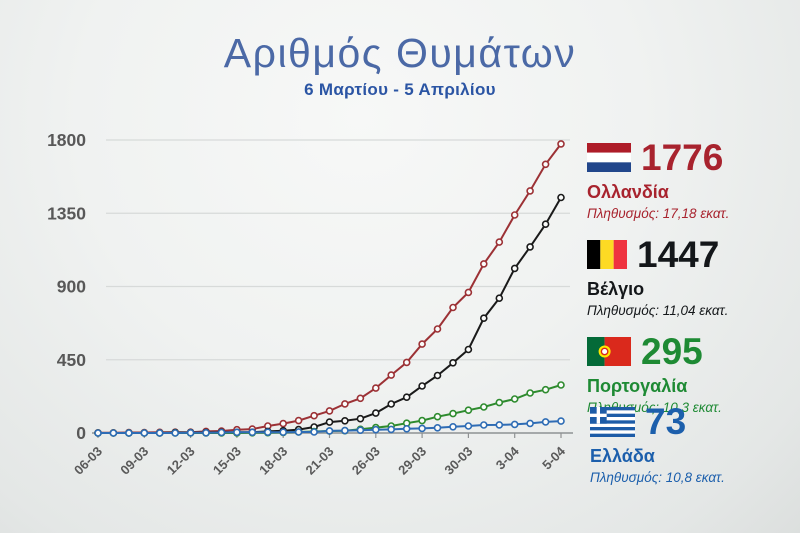 The width and height of the screenshot is (800, 533). Describe the element at coordinates (658, 310) in the screenshot. I see `belgium-population-label: Πληθυσμός: 11,04 εκατ.` at that location.